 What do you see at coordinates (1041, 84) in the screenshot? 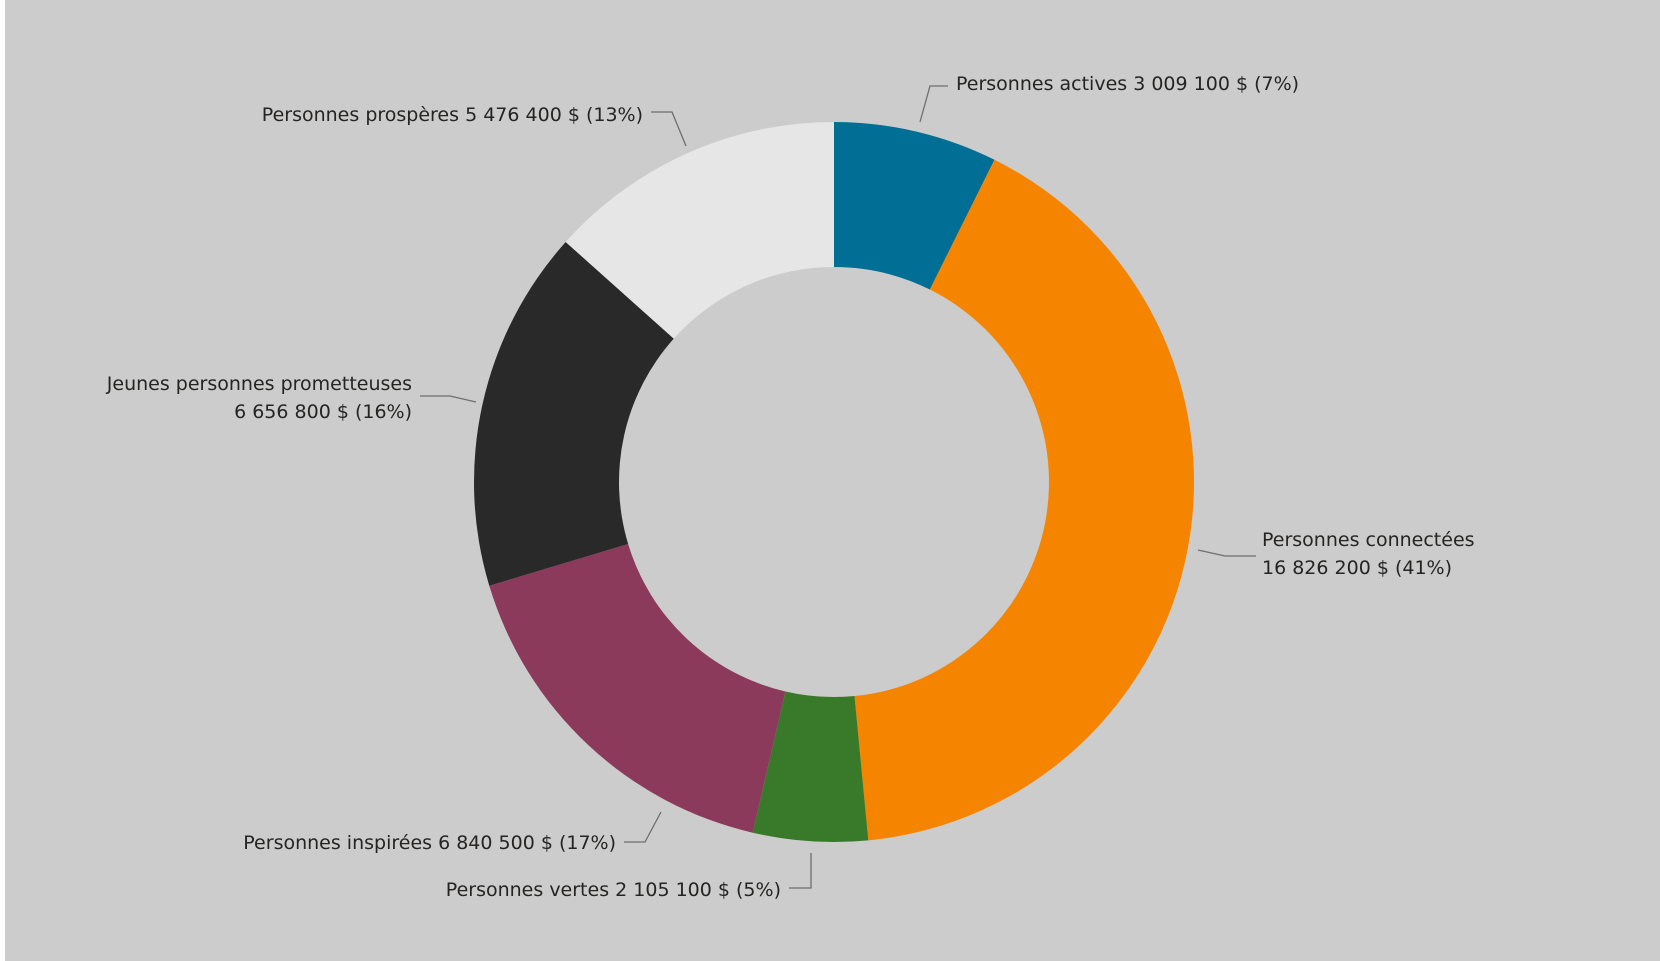
I see `category-name: Personnes actives` at bounding box center [1041, 84].